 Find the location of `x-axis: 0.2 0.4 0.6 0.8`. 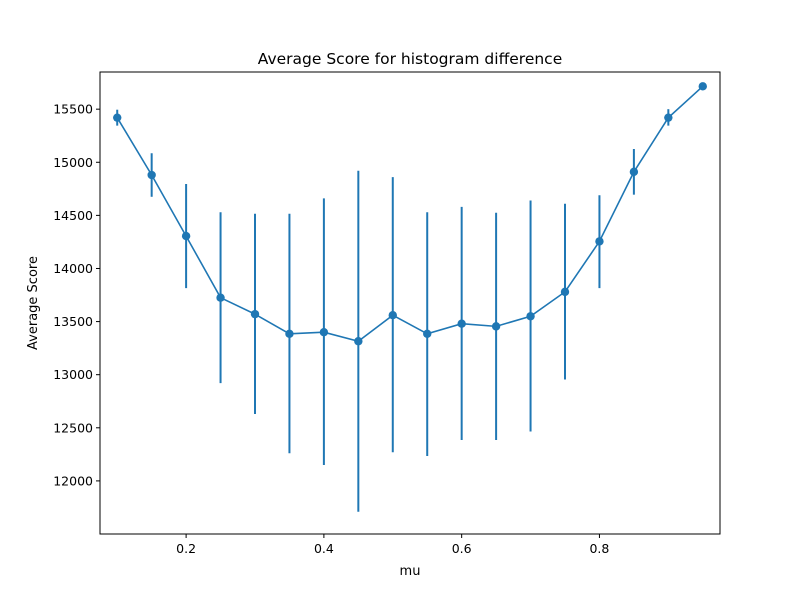

x-axis: 0.2 0.4 0.6 0.8 is located at coordinates (392, 545).